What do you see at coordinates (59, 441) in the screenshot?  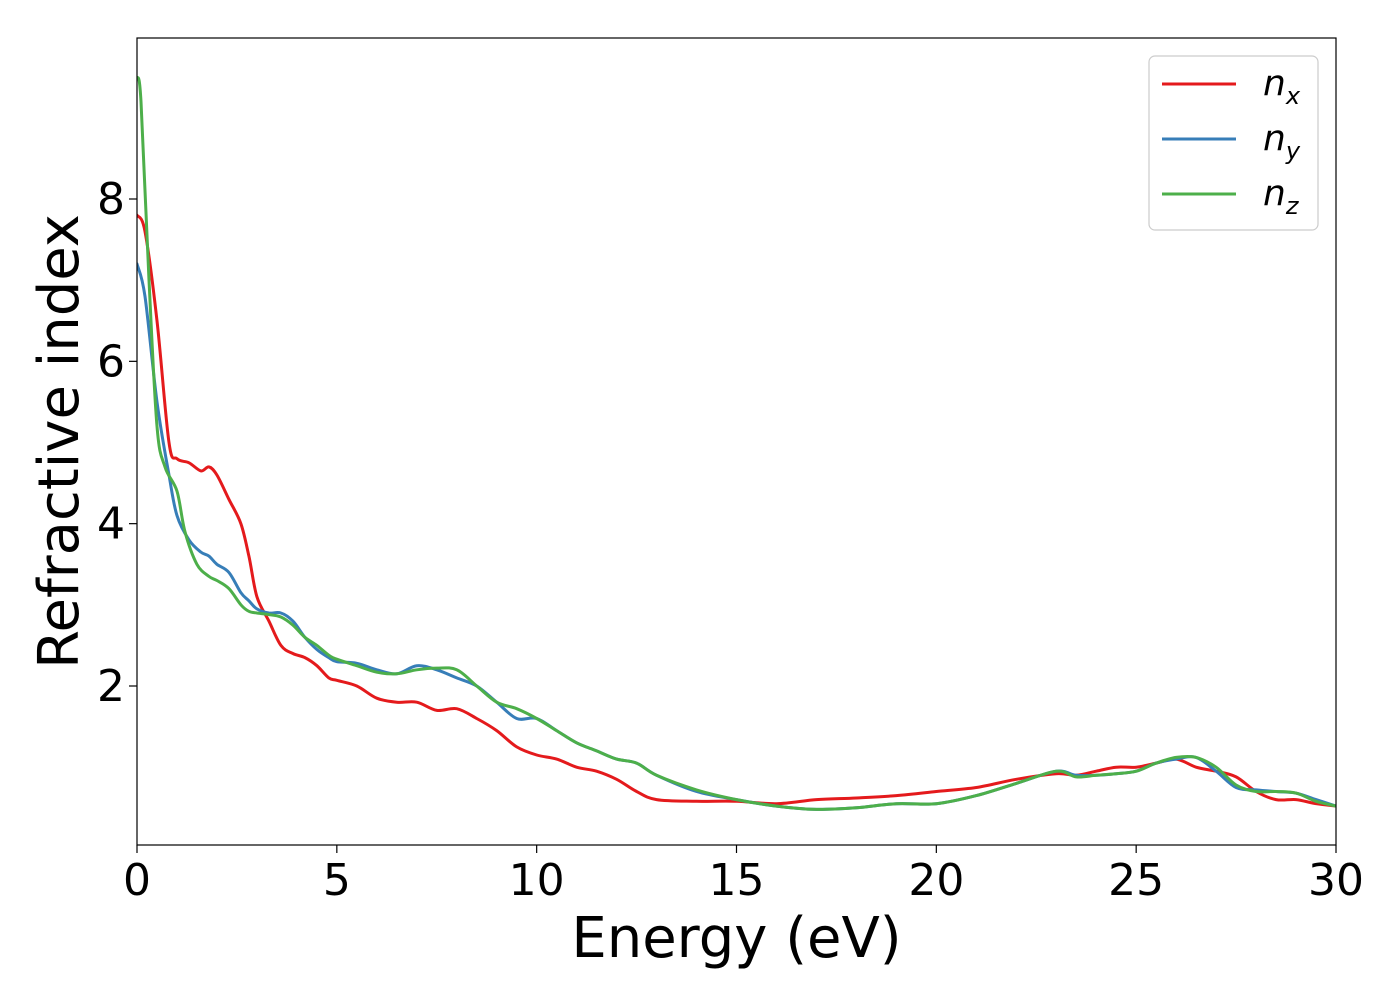 I see `y-axis-label: Refractive index` at bounding box center [59, 441].